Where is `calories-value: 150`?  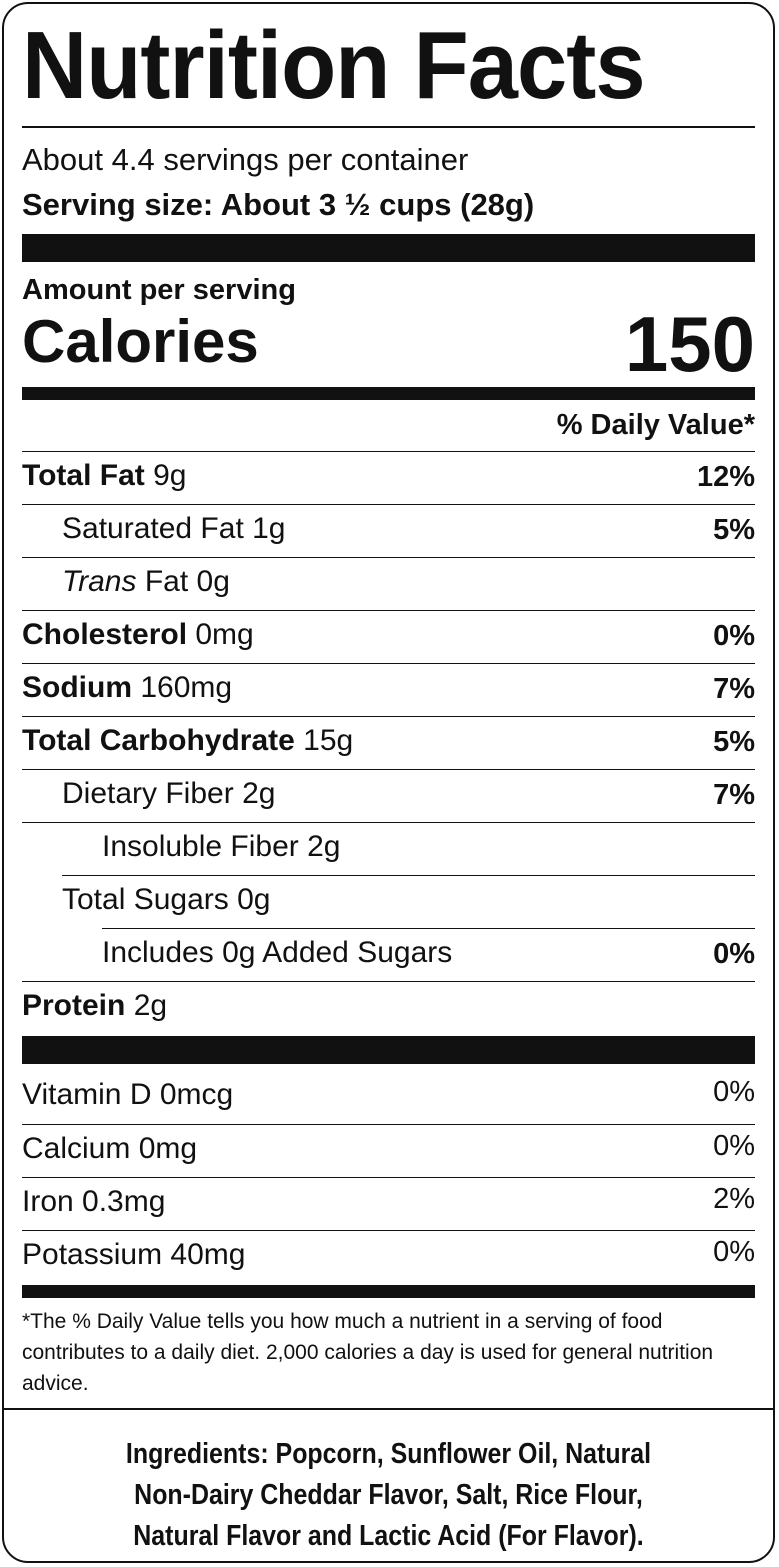
calories-value: 150 is located at coordinates (689, 344).